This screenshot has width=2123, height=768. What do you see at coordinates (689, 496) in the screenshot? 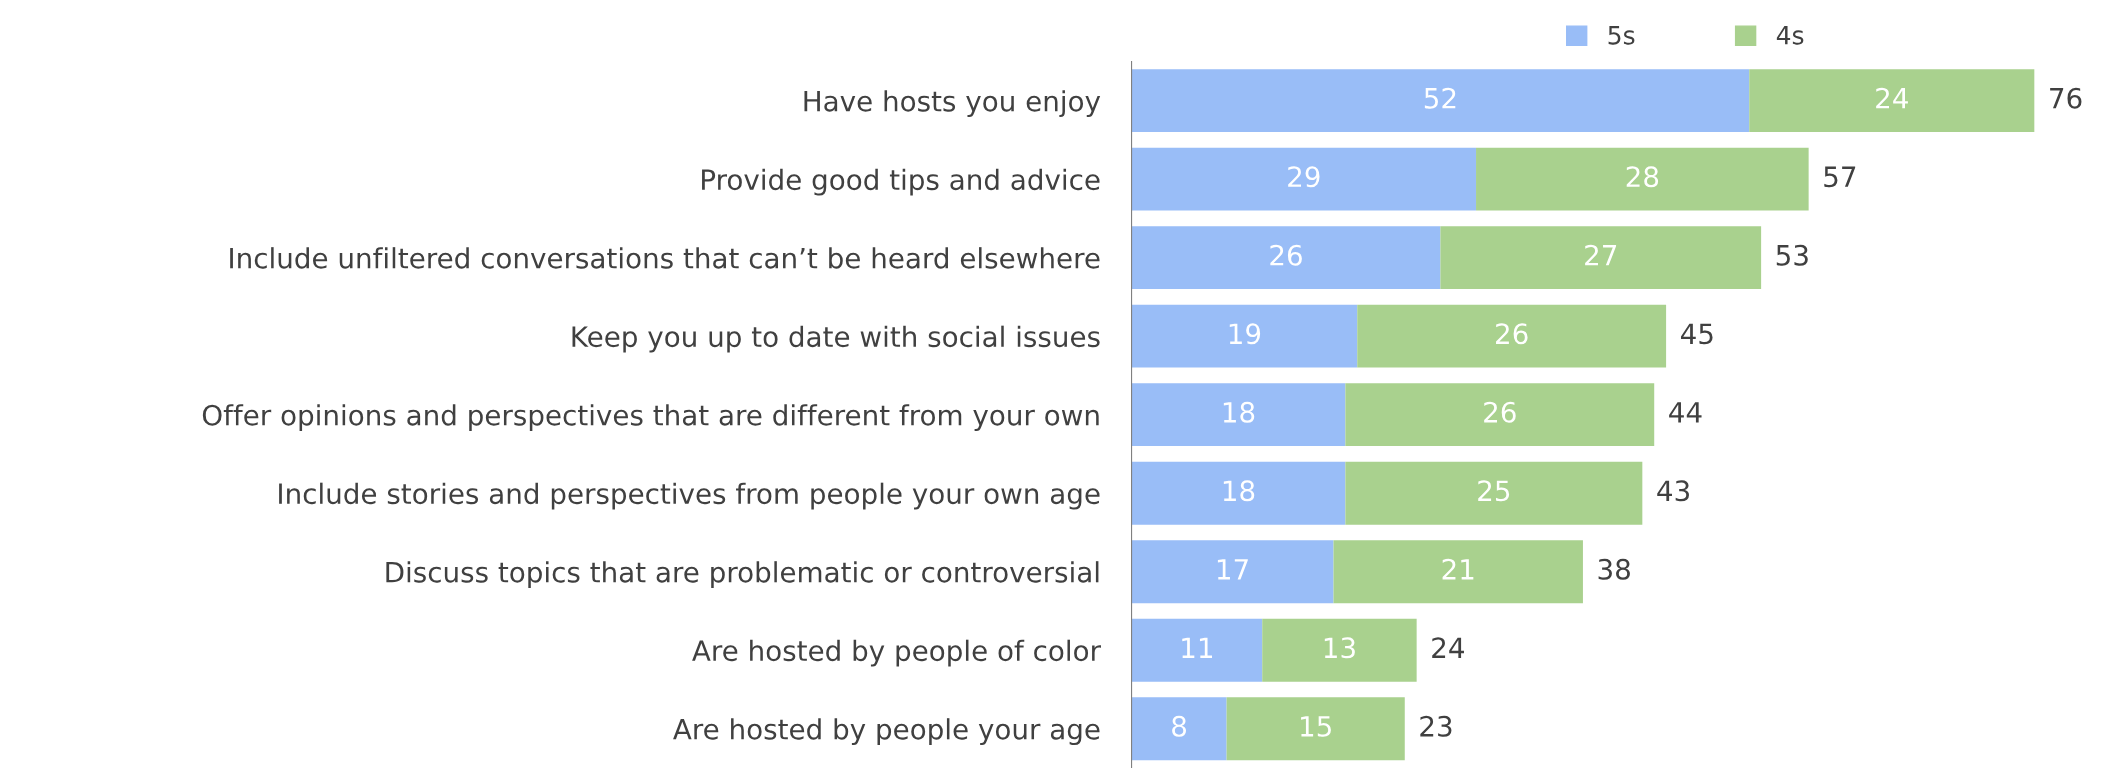
I see `y-tick-label: Include stories and perspectives from people your own age` at bounding box center [689, 496].